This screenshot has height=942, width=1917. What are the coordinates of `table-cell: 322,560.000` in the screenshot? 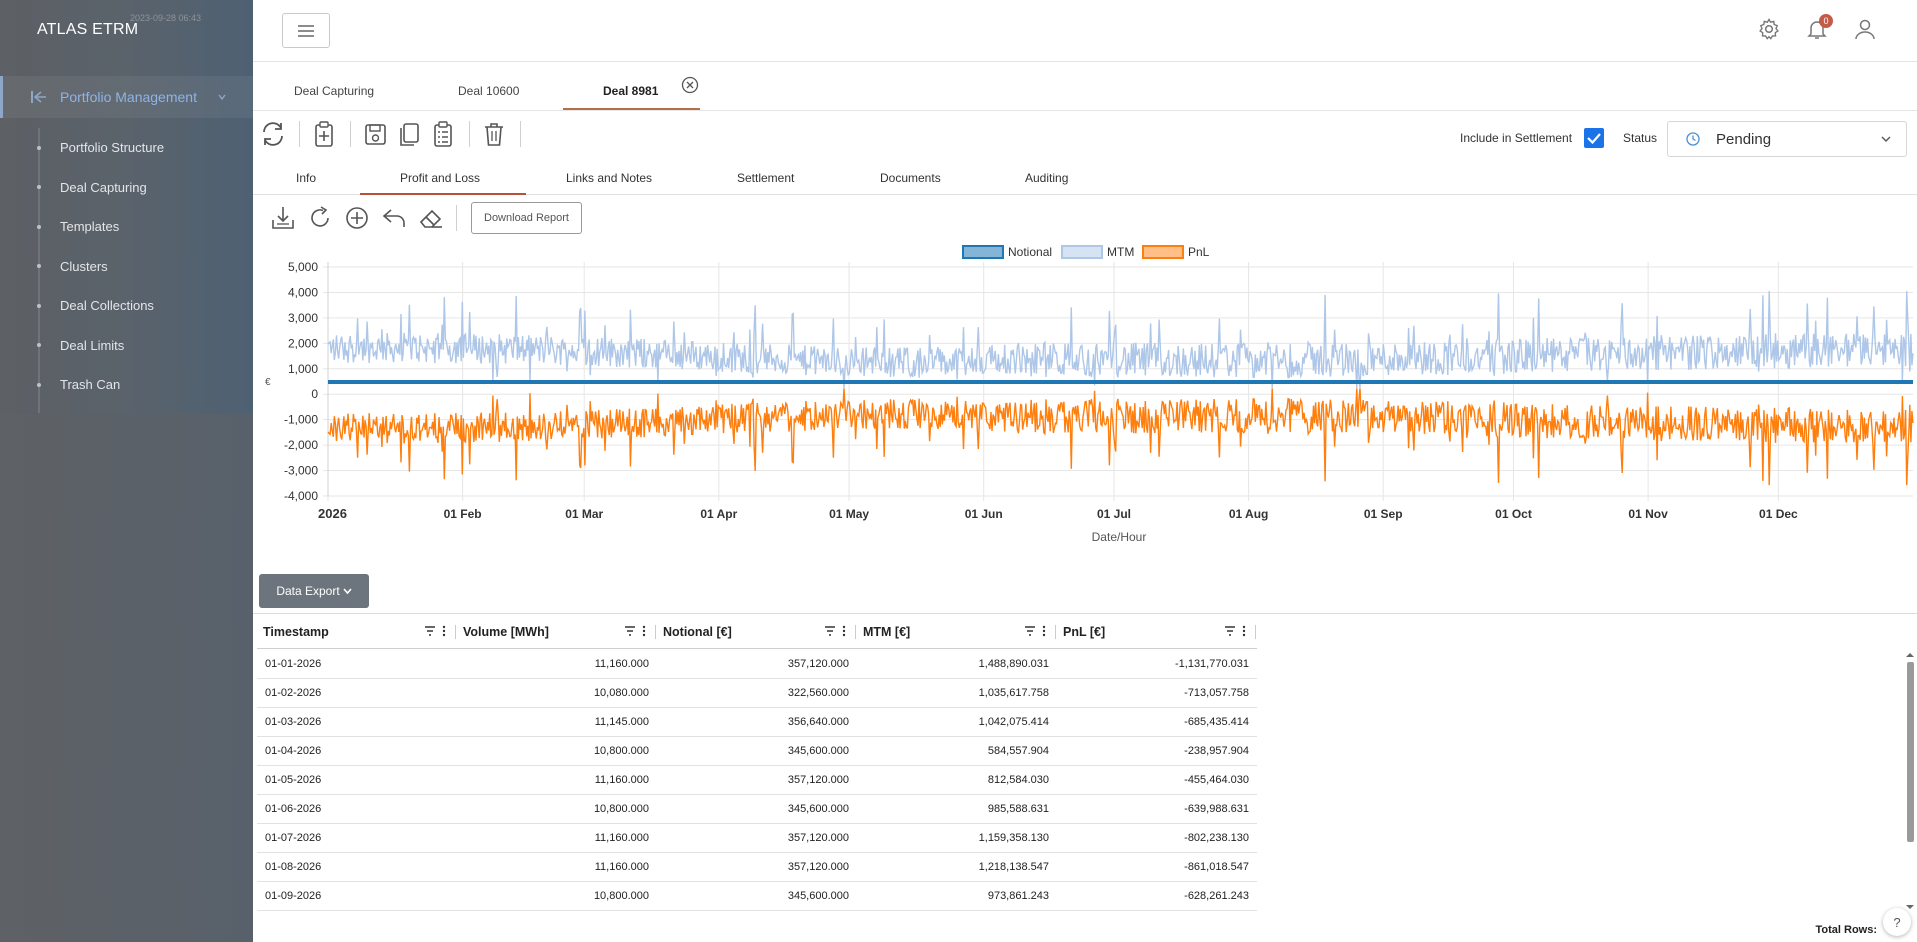 It's located at (818, 693).